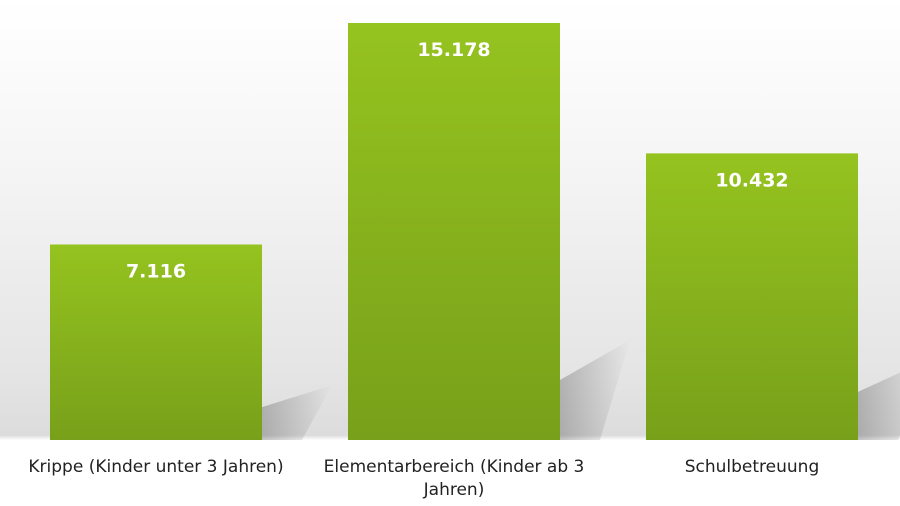 The image size is (900, 506). I want to click on bar-value-label: 15.178, so click(453, 50).